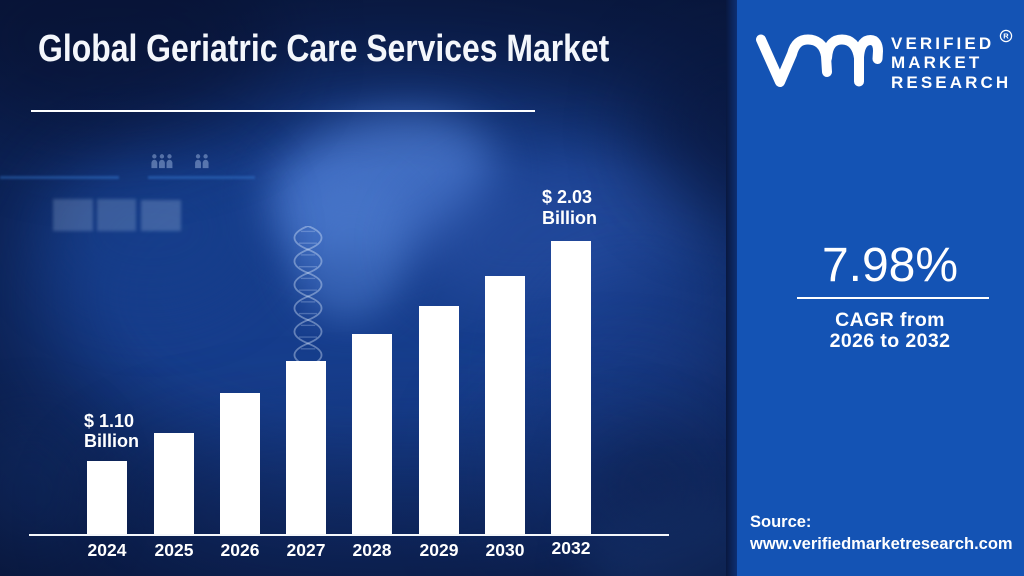 This screenshot has height=576, width=1024. What do you see at coordinates (1006, 36) in the screenshot?
I see `svg-text: R` at bounding box center [1006, 36].